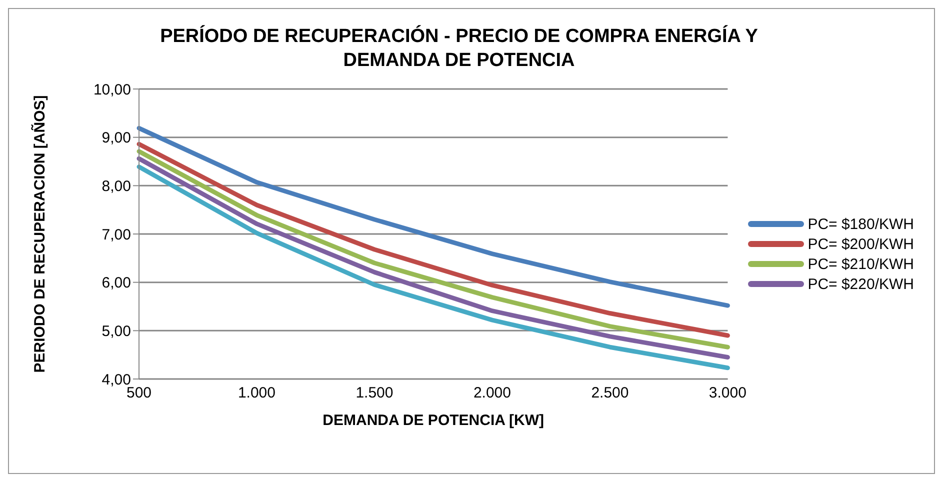 The width and height of the screenshot is (943, 482). Describe the element at coordinates (459, 49) in the screenshot. I see `chart-title: PERÍODO DE RECUPERACIÓN - PRECIO DE COMPRA ENERGÍA Y DEMANDA DE POTENCIA` at that location.